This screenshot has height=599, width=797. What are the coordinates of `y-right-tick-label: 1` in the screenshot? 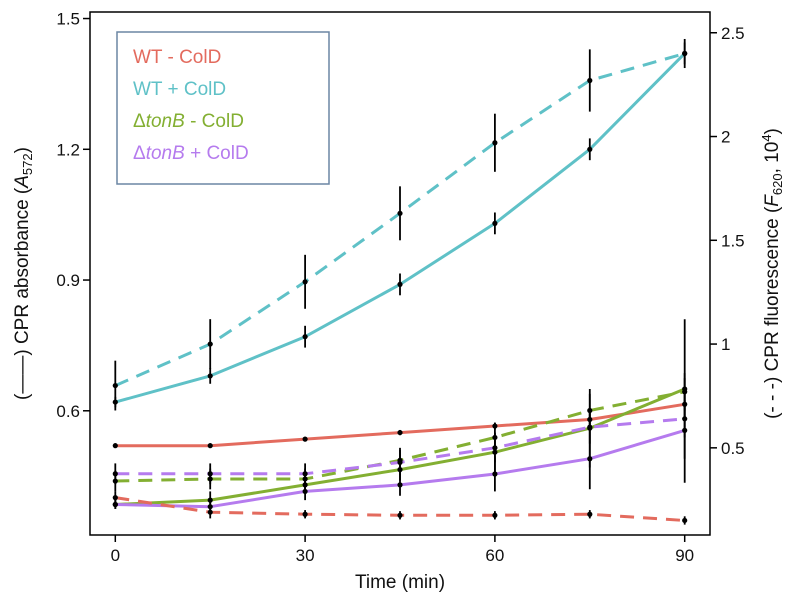 It's located at (725, 344).